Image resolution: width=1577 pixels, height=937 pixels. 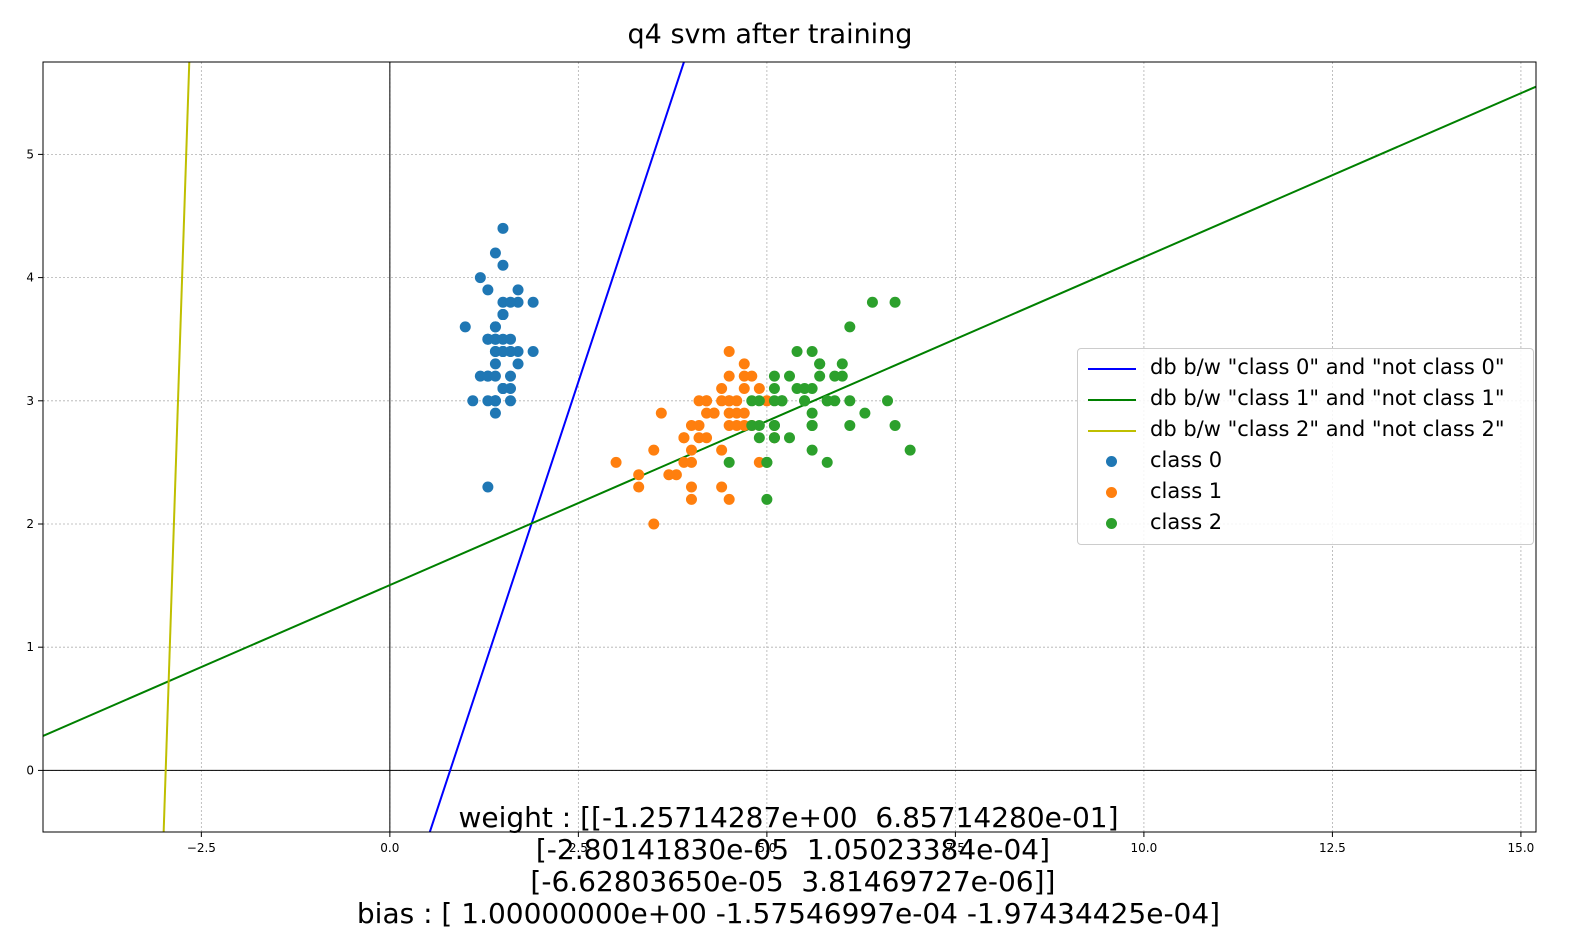 What do you see at coordinates (1144, 848) in the screenshot?
I see `x-tick-label: 10.0` at bounding box center [1144, 848].